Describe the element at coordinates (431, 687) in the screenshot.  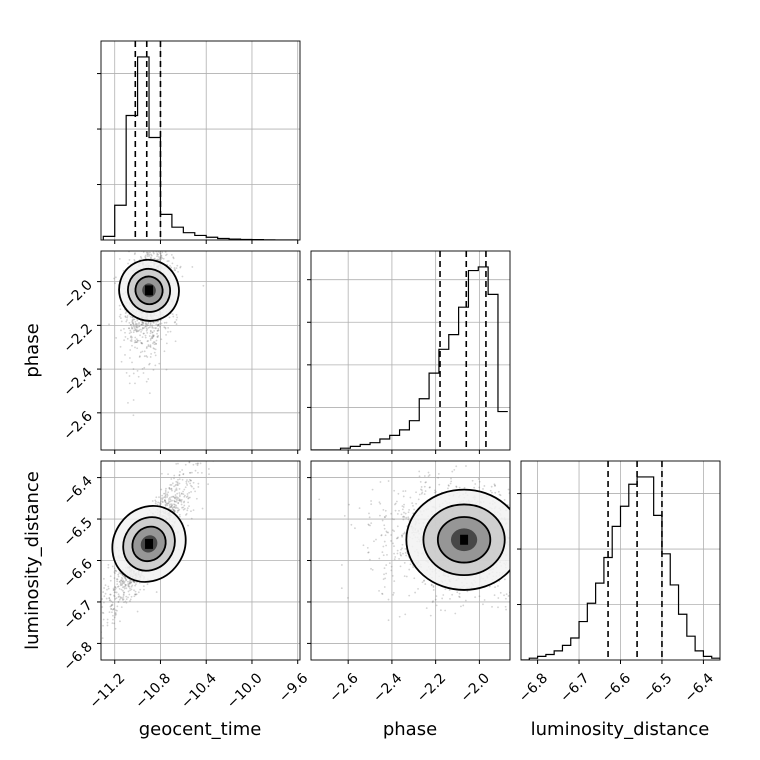
I see `x-tick-label: −2.2` at that location.